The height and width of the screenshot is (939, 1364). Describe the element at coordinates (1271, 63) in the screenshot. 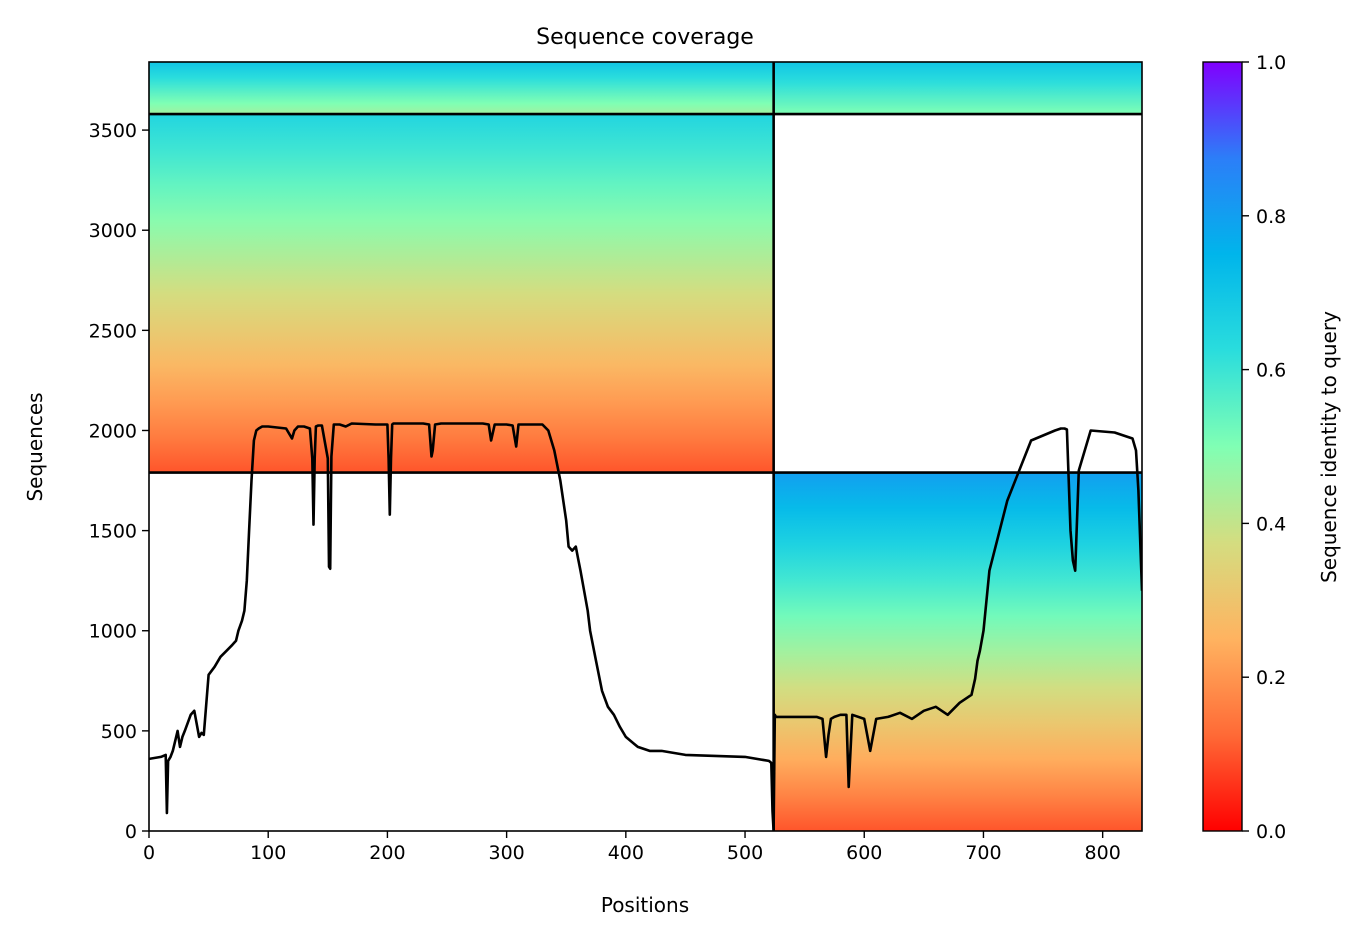

I see `colorbar-tick-label: 1.0` at that location.